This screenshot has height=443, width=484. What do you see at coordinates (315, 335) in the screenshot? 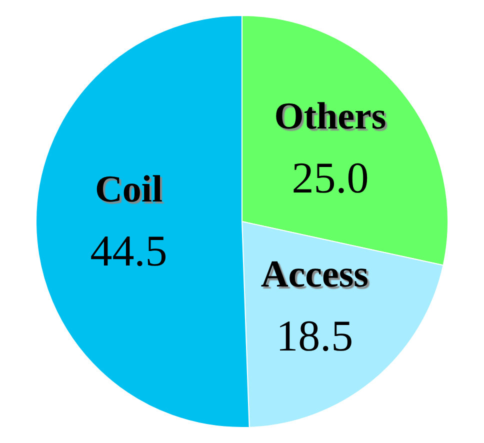
I see `data-label: 18.5` at bounding box center [315, 335].